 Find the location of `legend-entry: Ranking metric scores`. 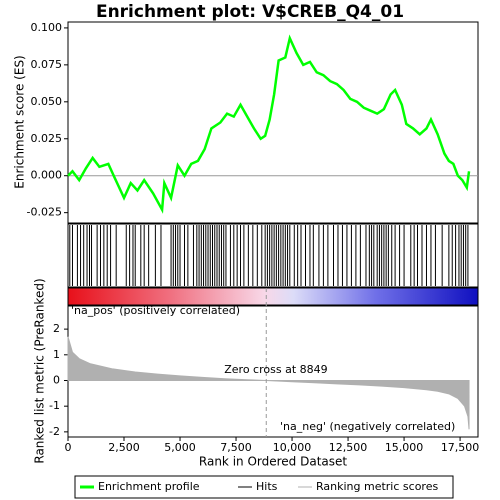

legend-entry: Ranking metric scores is located at coordinates (377, 486).